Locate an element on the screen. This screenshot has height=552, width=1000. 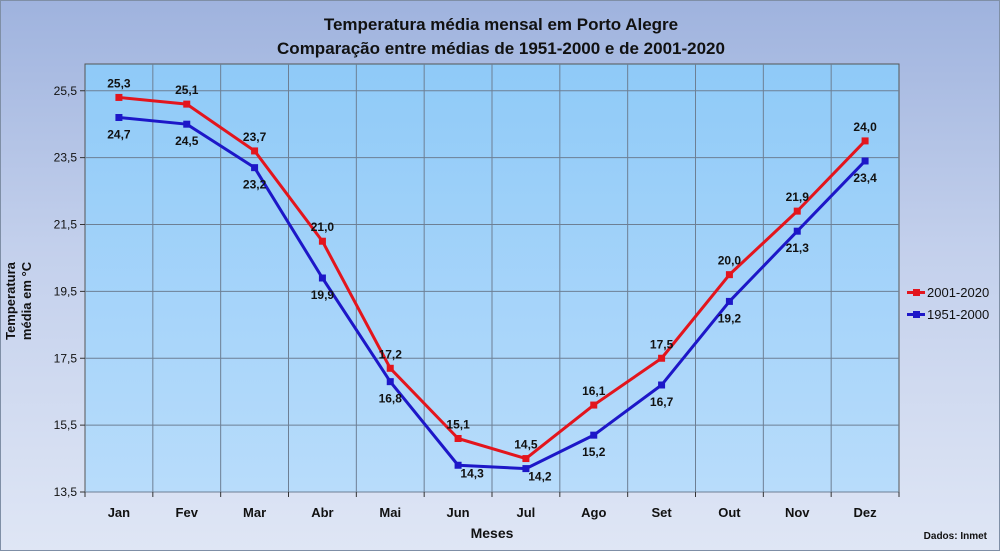
data-source: Dados: Inmet is located at coordinates (955, 536).